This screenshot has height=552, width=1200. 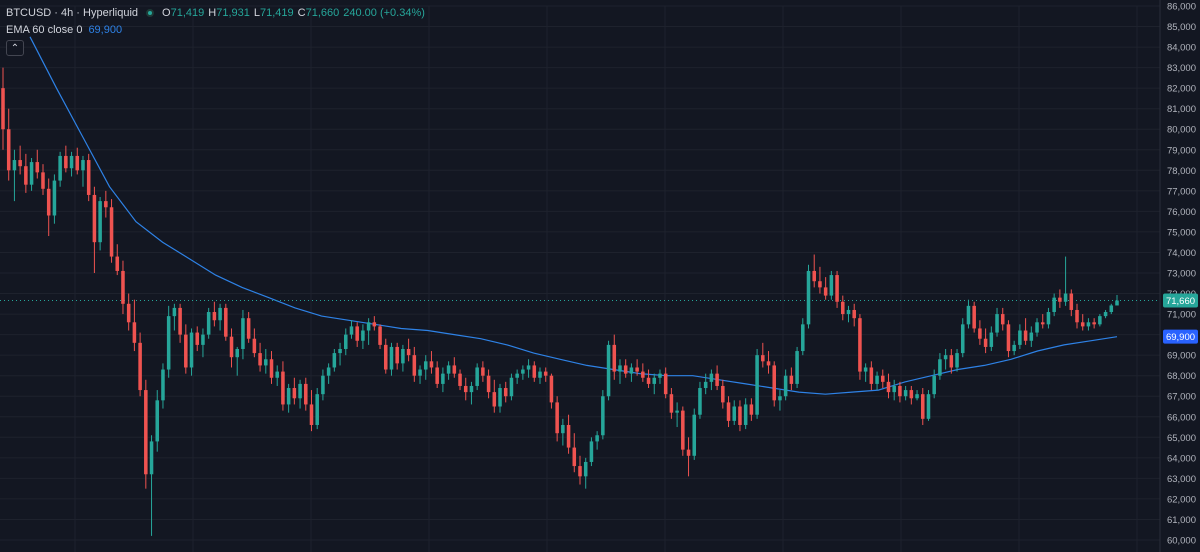 What do you see at coordinates (215, 29) in the screenshot?
I see `ema-row: EMA 60 close 0 69,900` at bounding box center [215, 29].